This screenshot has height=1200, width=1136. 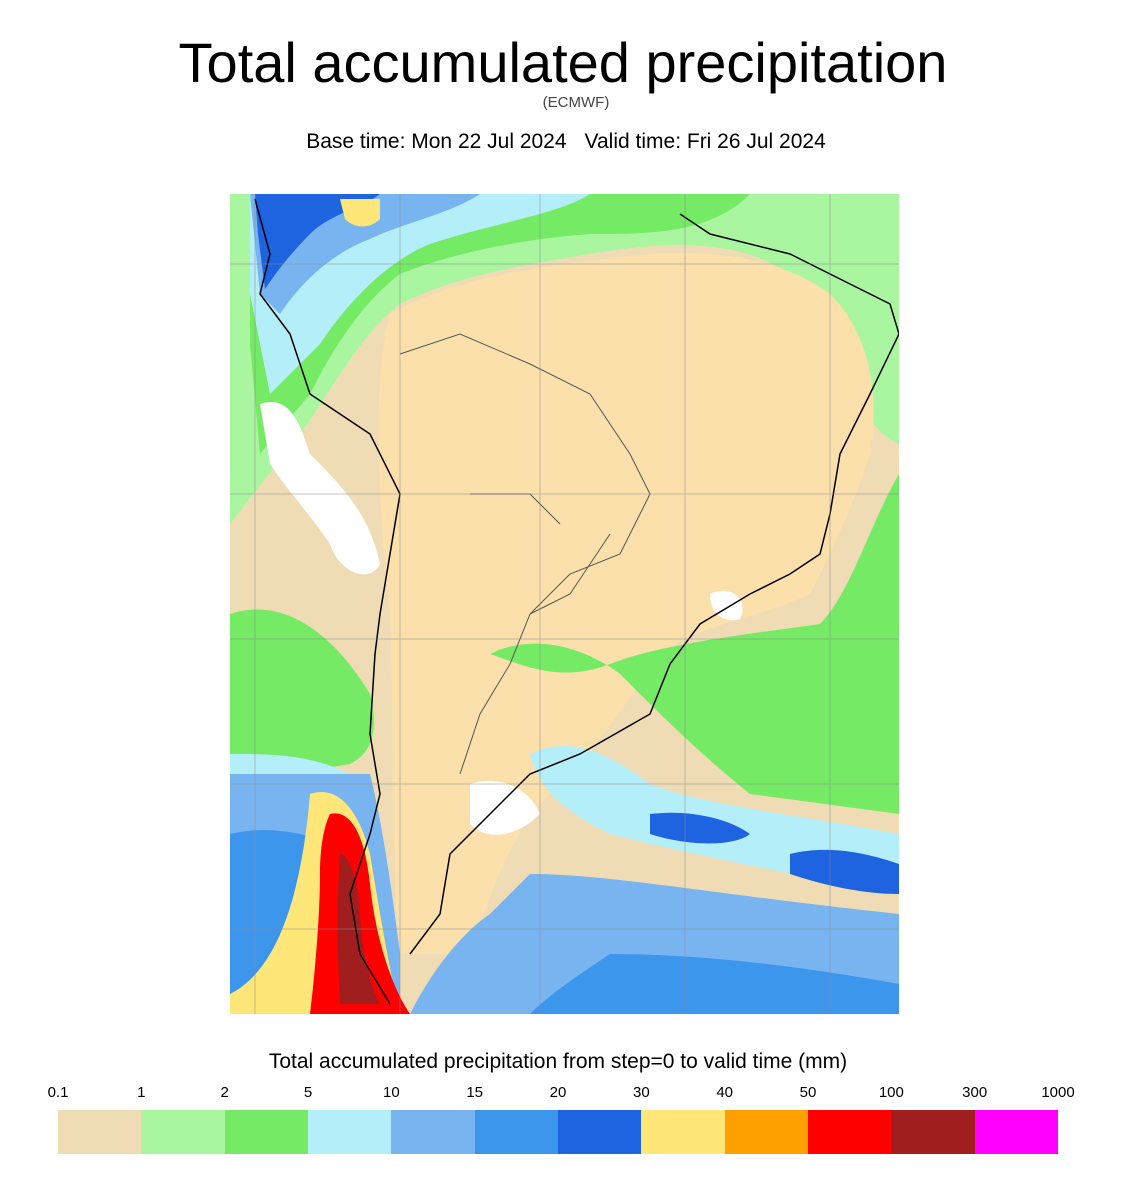 What do you see at coordinates (58, 1092) in the screenshot?
I see `legend-tick-label: 0.1` at bounding box center [58, 1092].